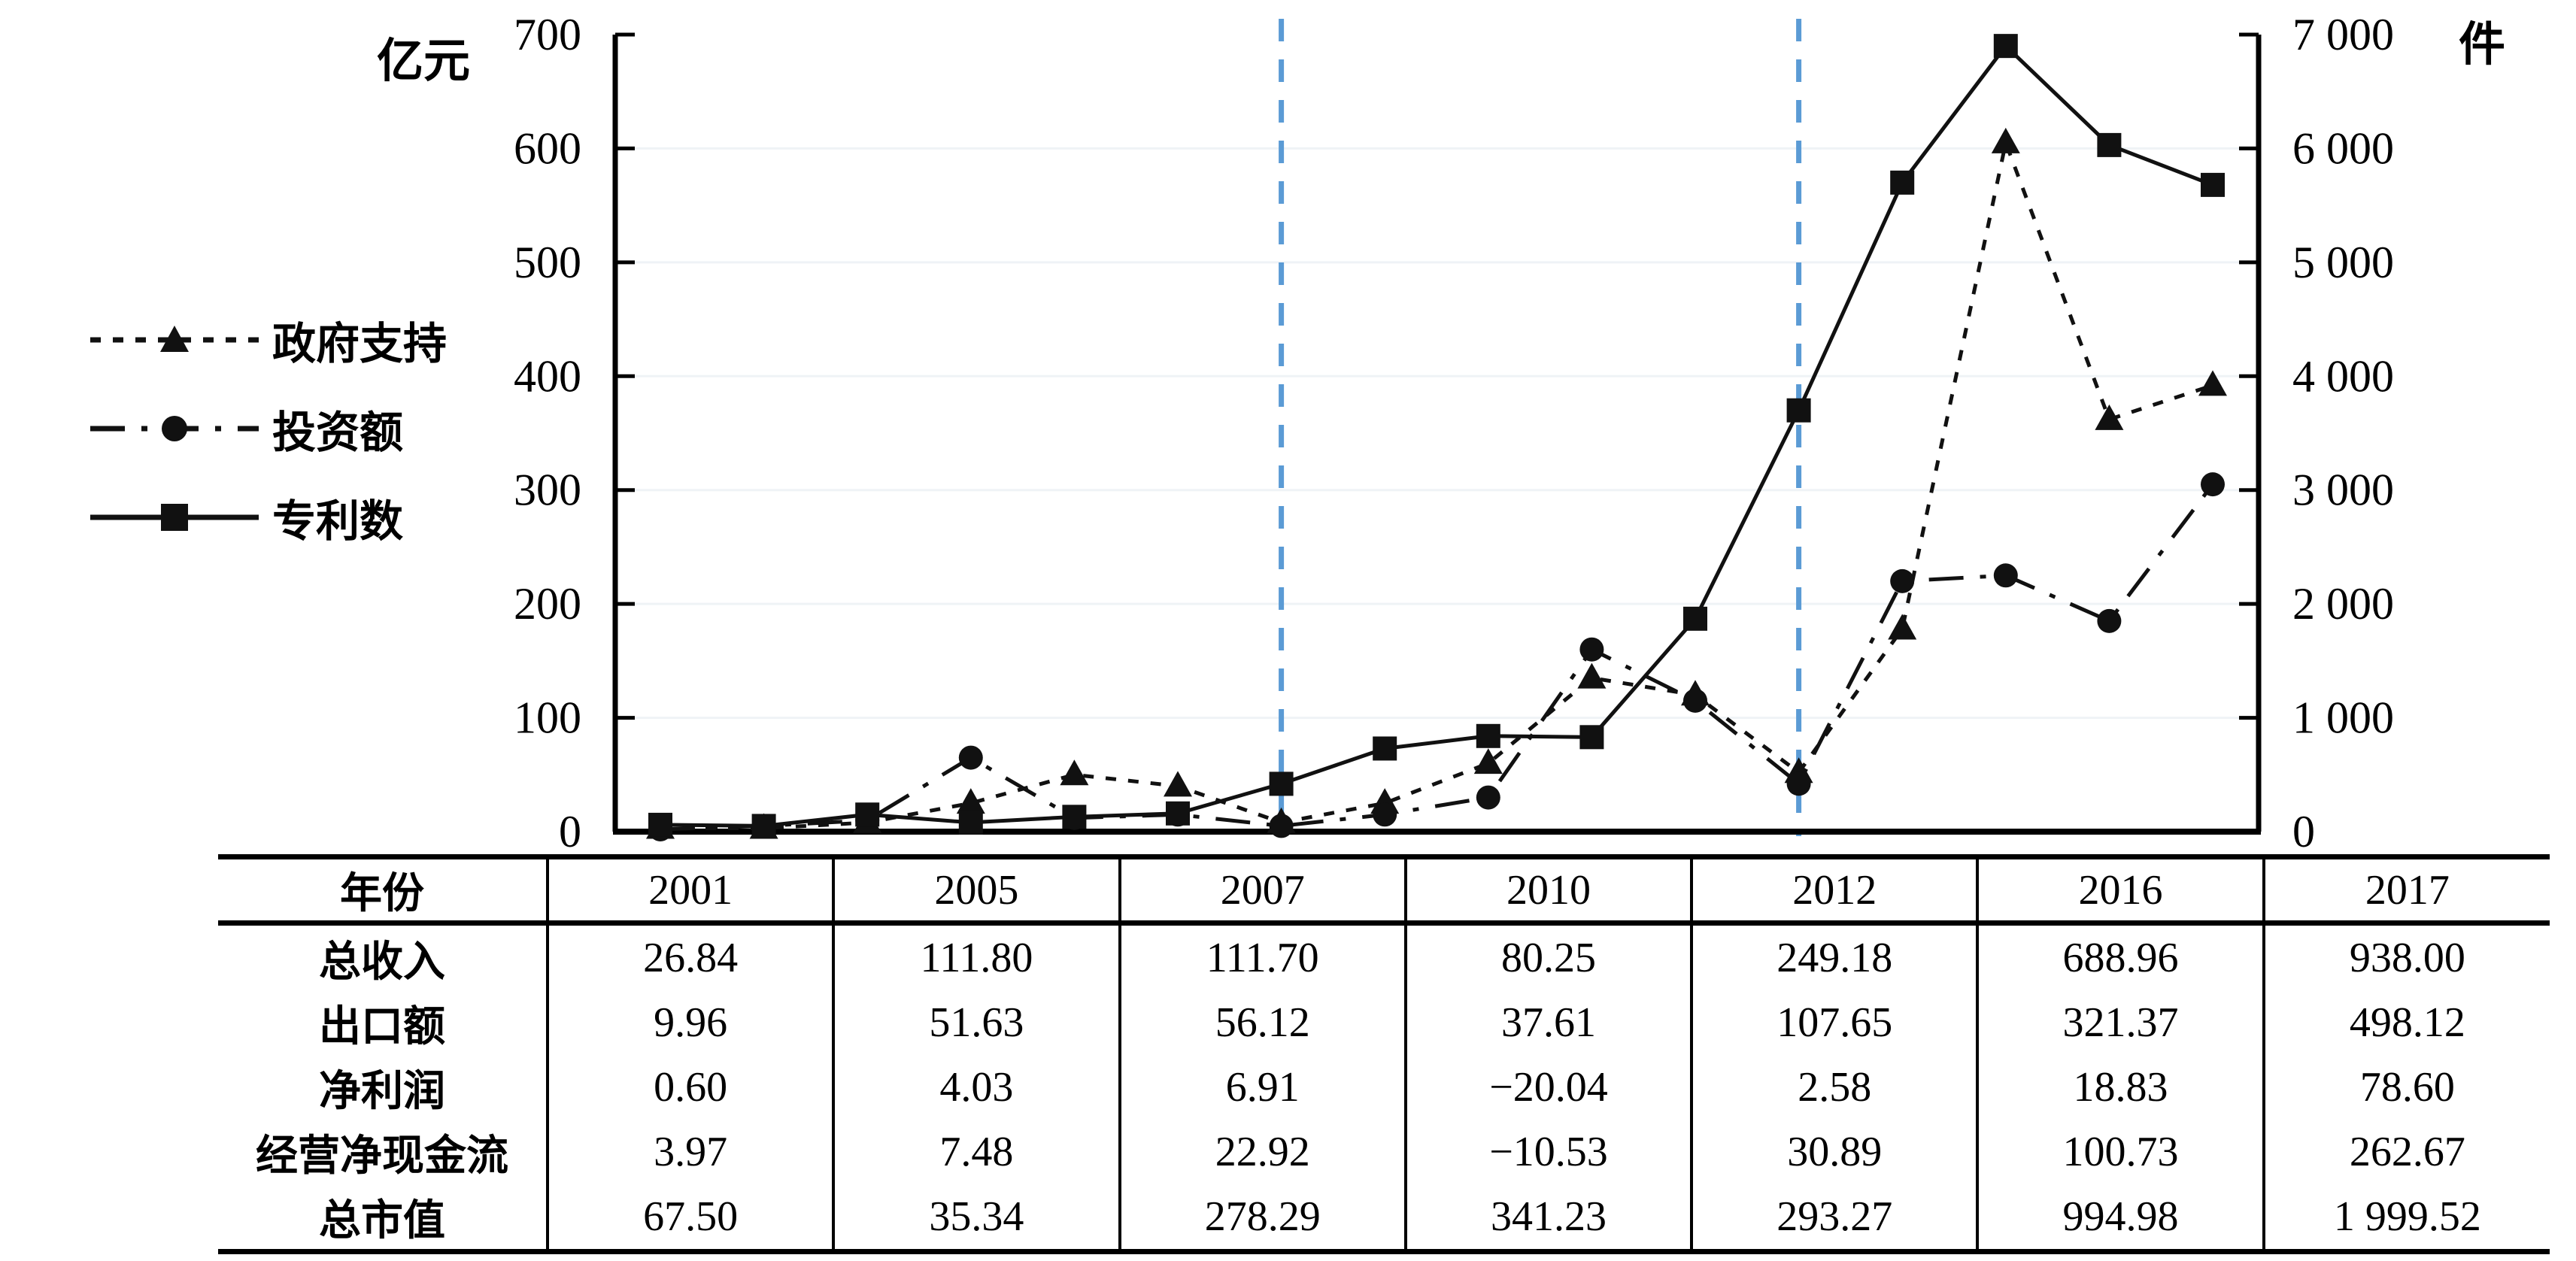 Image resolution: width=2576 pixels, height=1261 pixels. Describe the element at coordinates (338, 432) in the screenshot. I see `legend-label-investment: 投资额` at that location.